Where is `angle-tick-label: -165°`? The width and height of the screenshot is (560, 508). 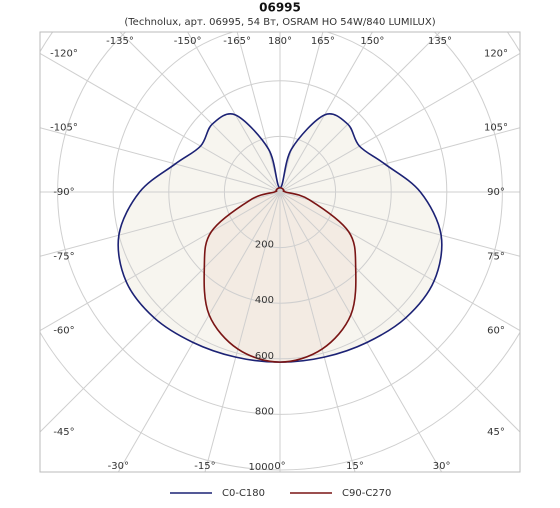 angle-tick-label: -165° is located at coordinates (237, 41).